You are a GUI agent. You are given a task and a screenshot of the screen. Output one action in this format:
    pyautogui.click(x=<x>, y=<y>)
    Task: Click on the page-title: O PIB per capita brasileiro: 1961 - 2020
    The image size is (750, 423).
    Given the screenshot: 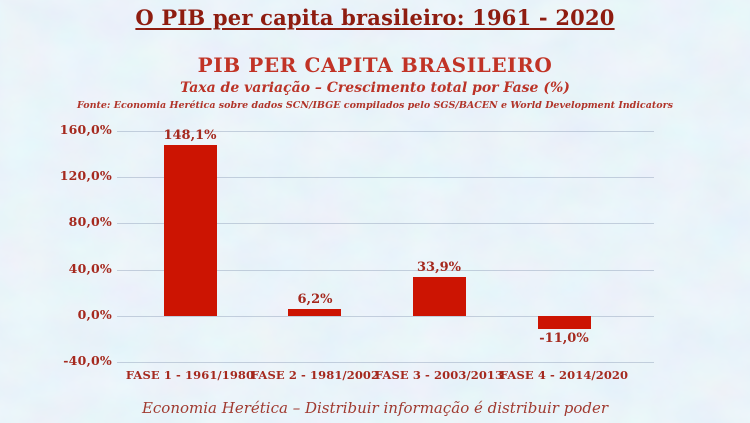 What is the action you would take?
    pyautogui.click(x=375, y=17)
    